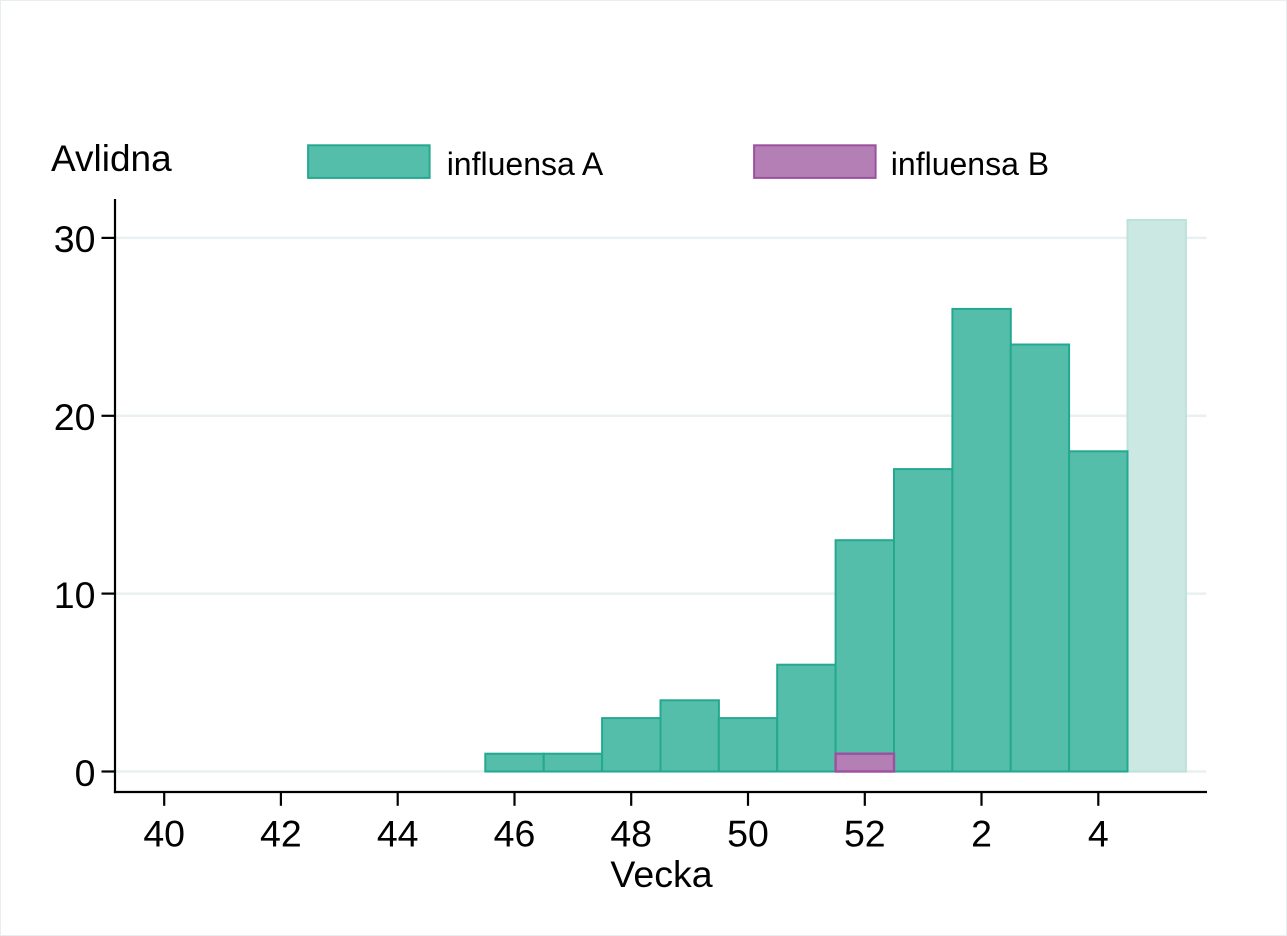  What do you see at coordinates (631, 834) in the screenshot?
I see `svg-text: 48` at bounding box center [631, 834].